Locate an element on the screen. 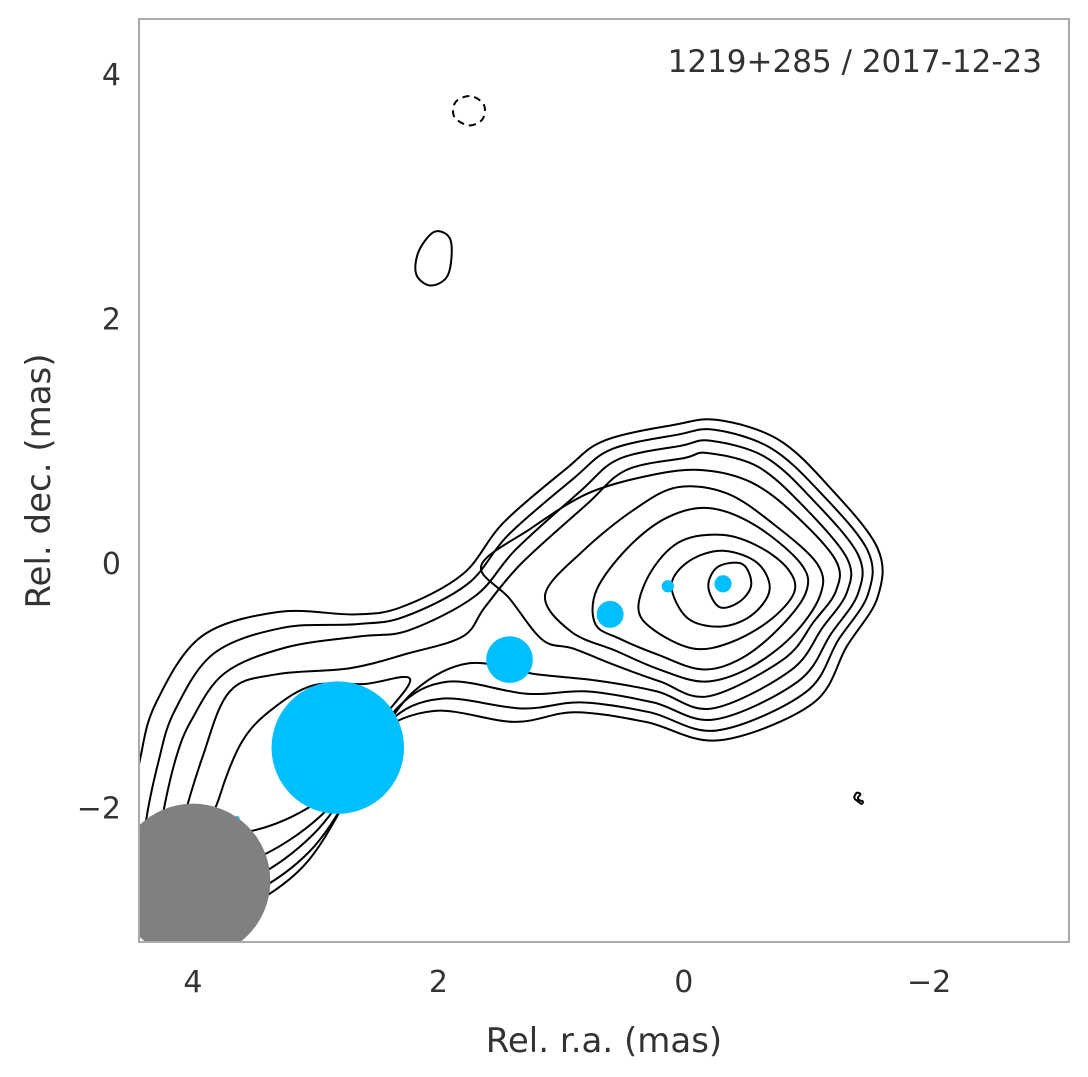  y-tick-label: 0 is located at coordinates (111, 564).